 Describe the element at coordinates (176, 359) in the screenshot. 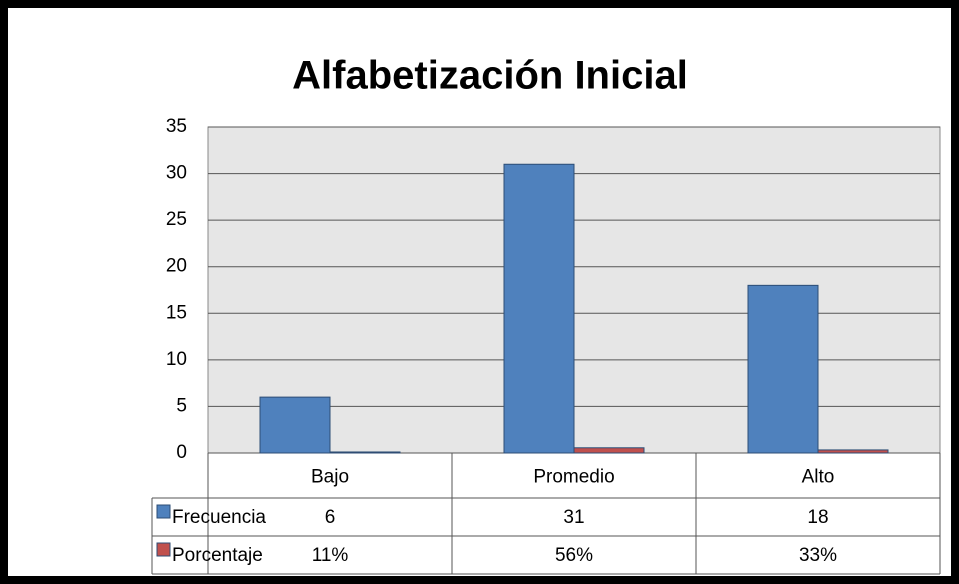

I see `y-tick-label: 10` at that location.